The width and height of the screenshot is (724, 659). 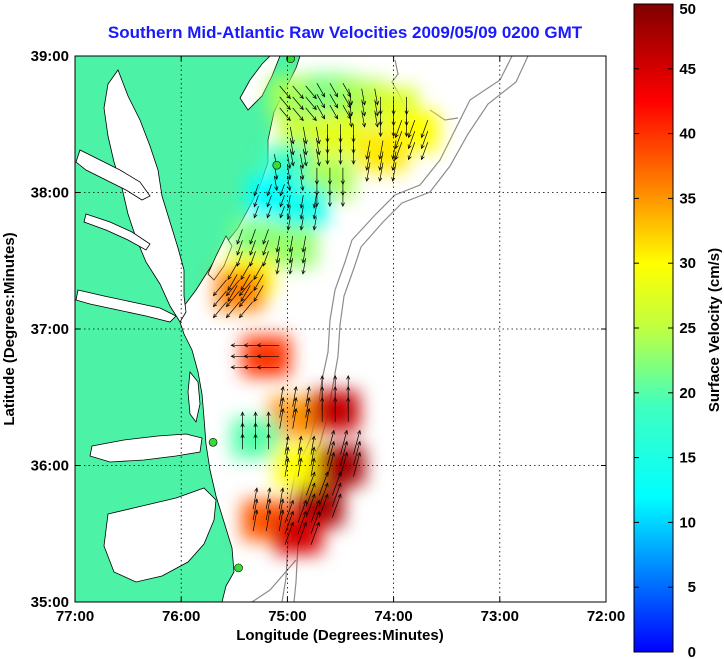 I want to click on y-axis-label: Latitude (Degrees:Minutes), so click(x=9, y=328).